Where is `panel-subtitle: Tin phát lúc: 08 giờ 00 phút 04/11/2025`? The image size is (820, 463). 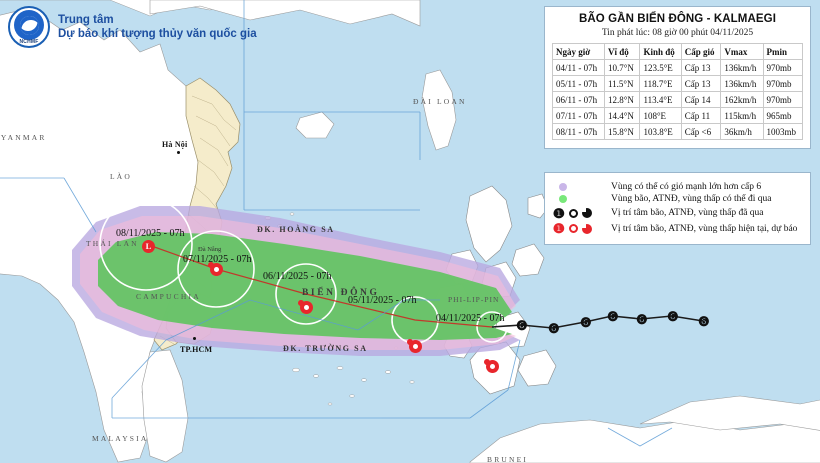 panel-subtitle: Tin phát lúc: 08 giờ 00 phút 04/11/2025 is located at coordinates (677, 33).